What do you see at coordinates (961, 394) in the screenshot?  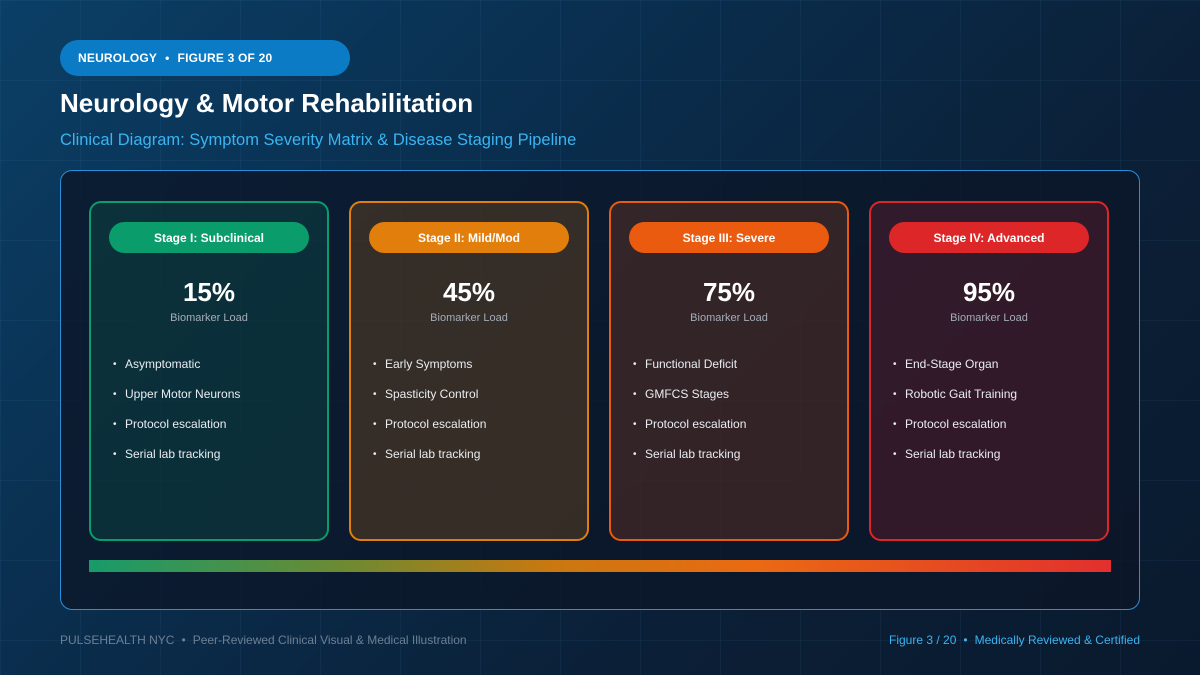 I see `list-item-label: Robotic Gait Training` at bounding box center [961, 394].